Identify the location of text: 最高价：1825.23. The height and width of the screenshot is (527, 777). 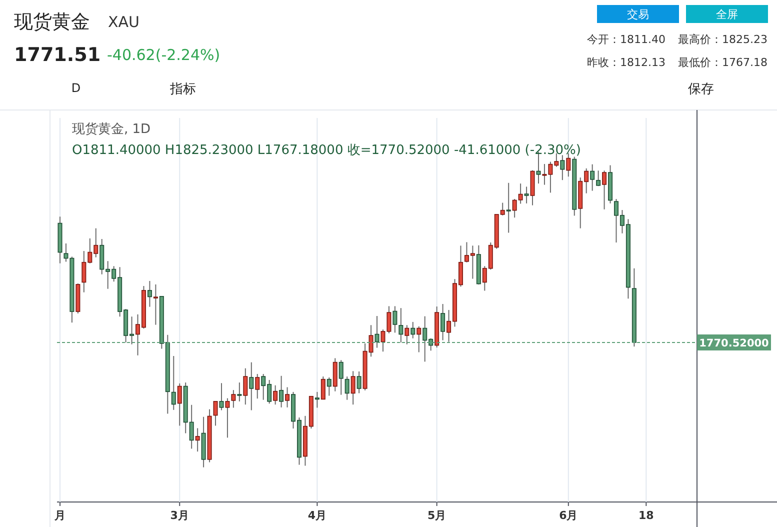
(723, 39).